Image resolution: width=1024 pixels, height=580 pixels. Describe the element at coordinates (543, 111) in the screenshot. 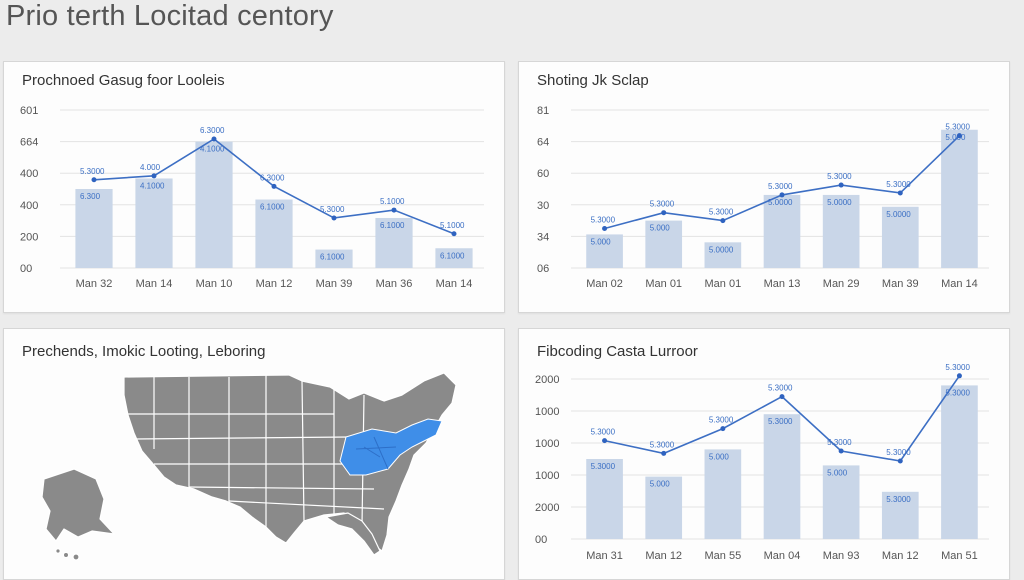

I see `y-tick-label: 81` at that location.